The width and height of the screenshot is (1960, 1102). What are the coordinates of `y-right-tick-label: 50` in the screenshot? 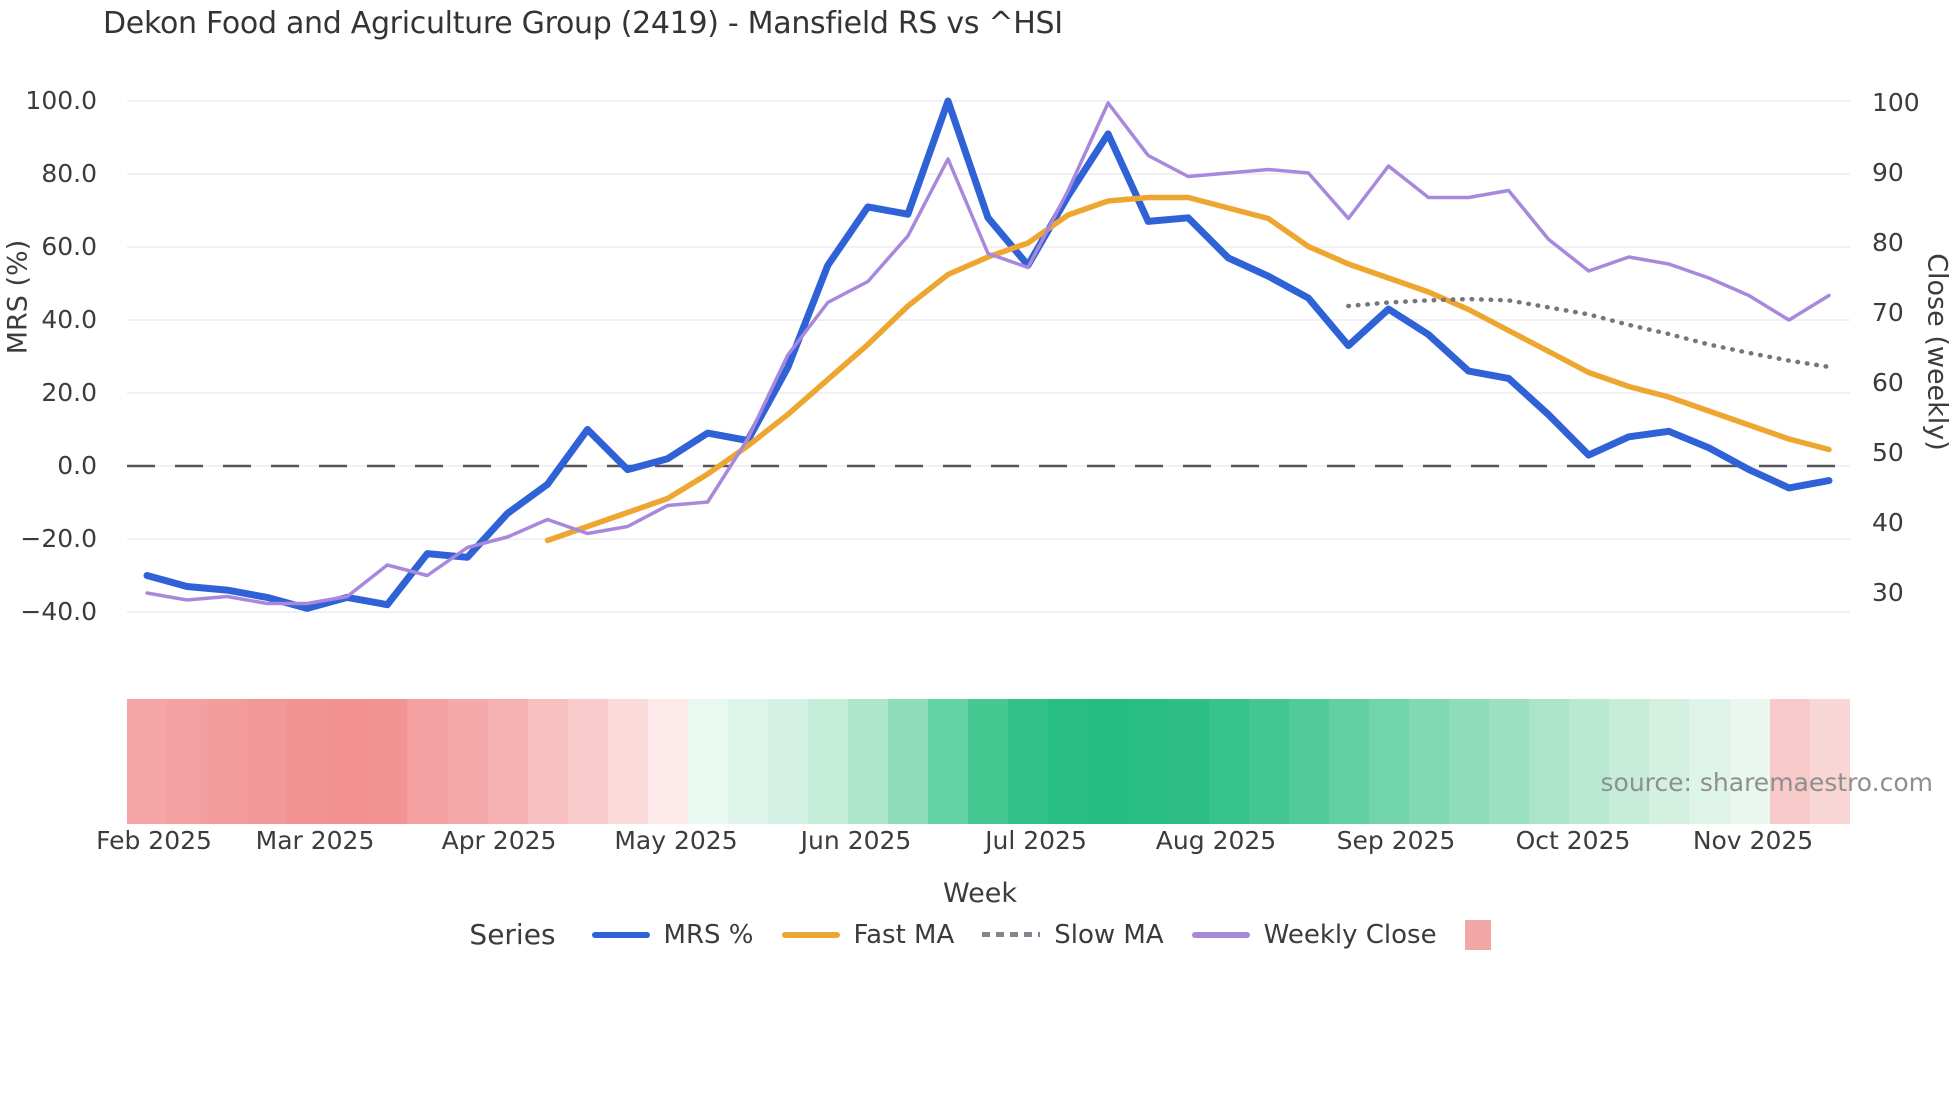 It's located at (1888, 452).